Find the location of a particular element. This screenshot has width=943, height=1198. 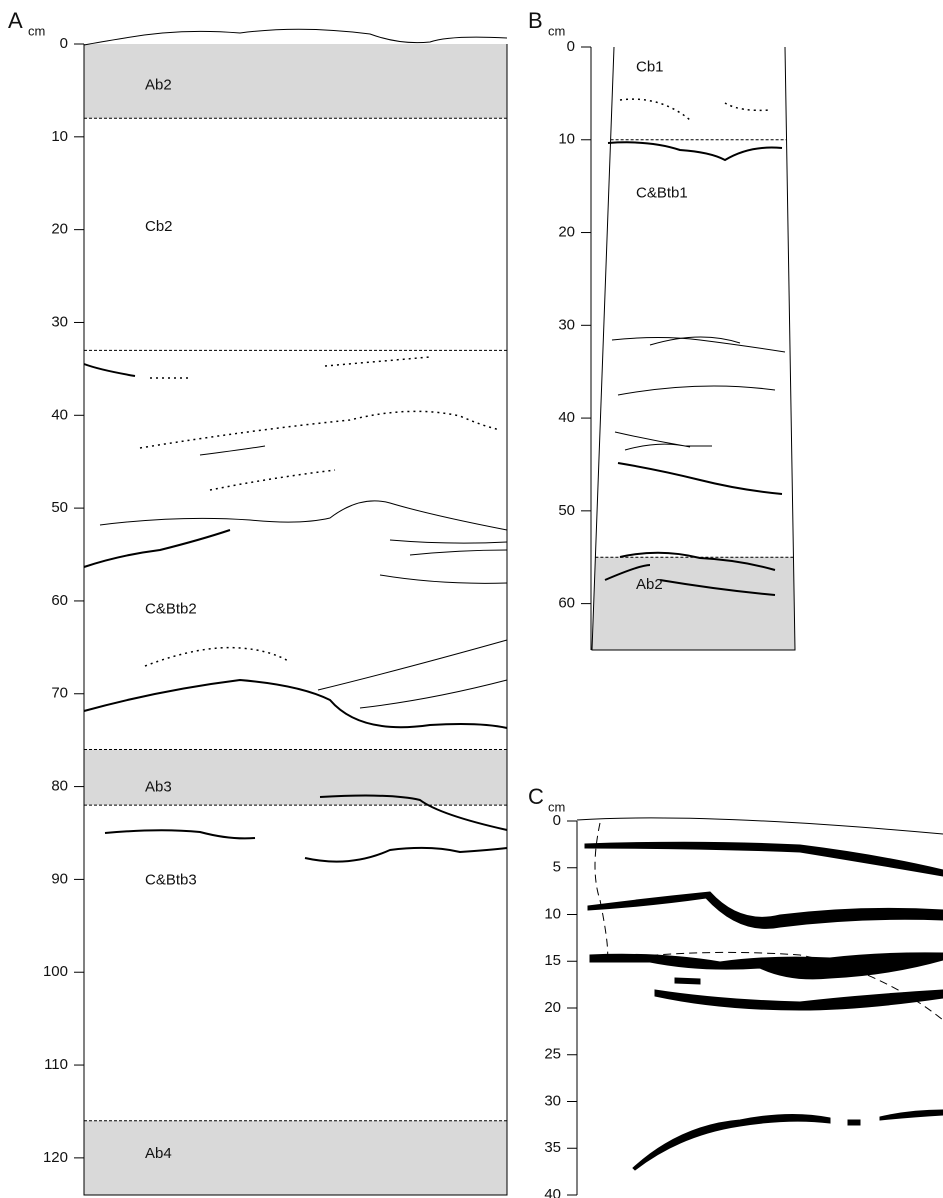

panel-label: A is located at coordinates (15, 20).